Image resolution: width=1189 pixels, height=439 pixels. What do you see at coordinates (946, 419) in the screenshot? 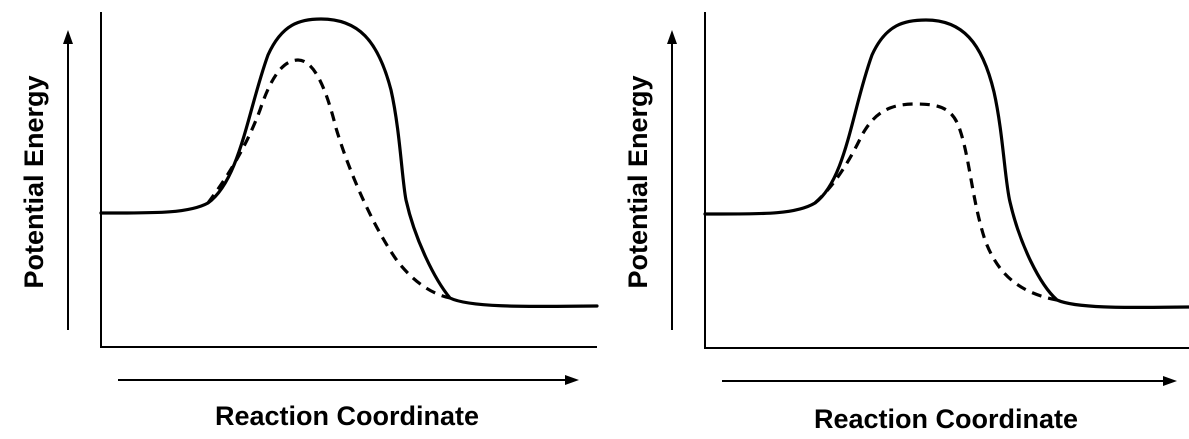
I see `right-diagram-x-axis-label: Reaction Coordinate` at bounding box center [946, 419].